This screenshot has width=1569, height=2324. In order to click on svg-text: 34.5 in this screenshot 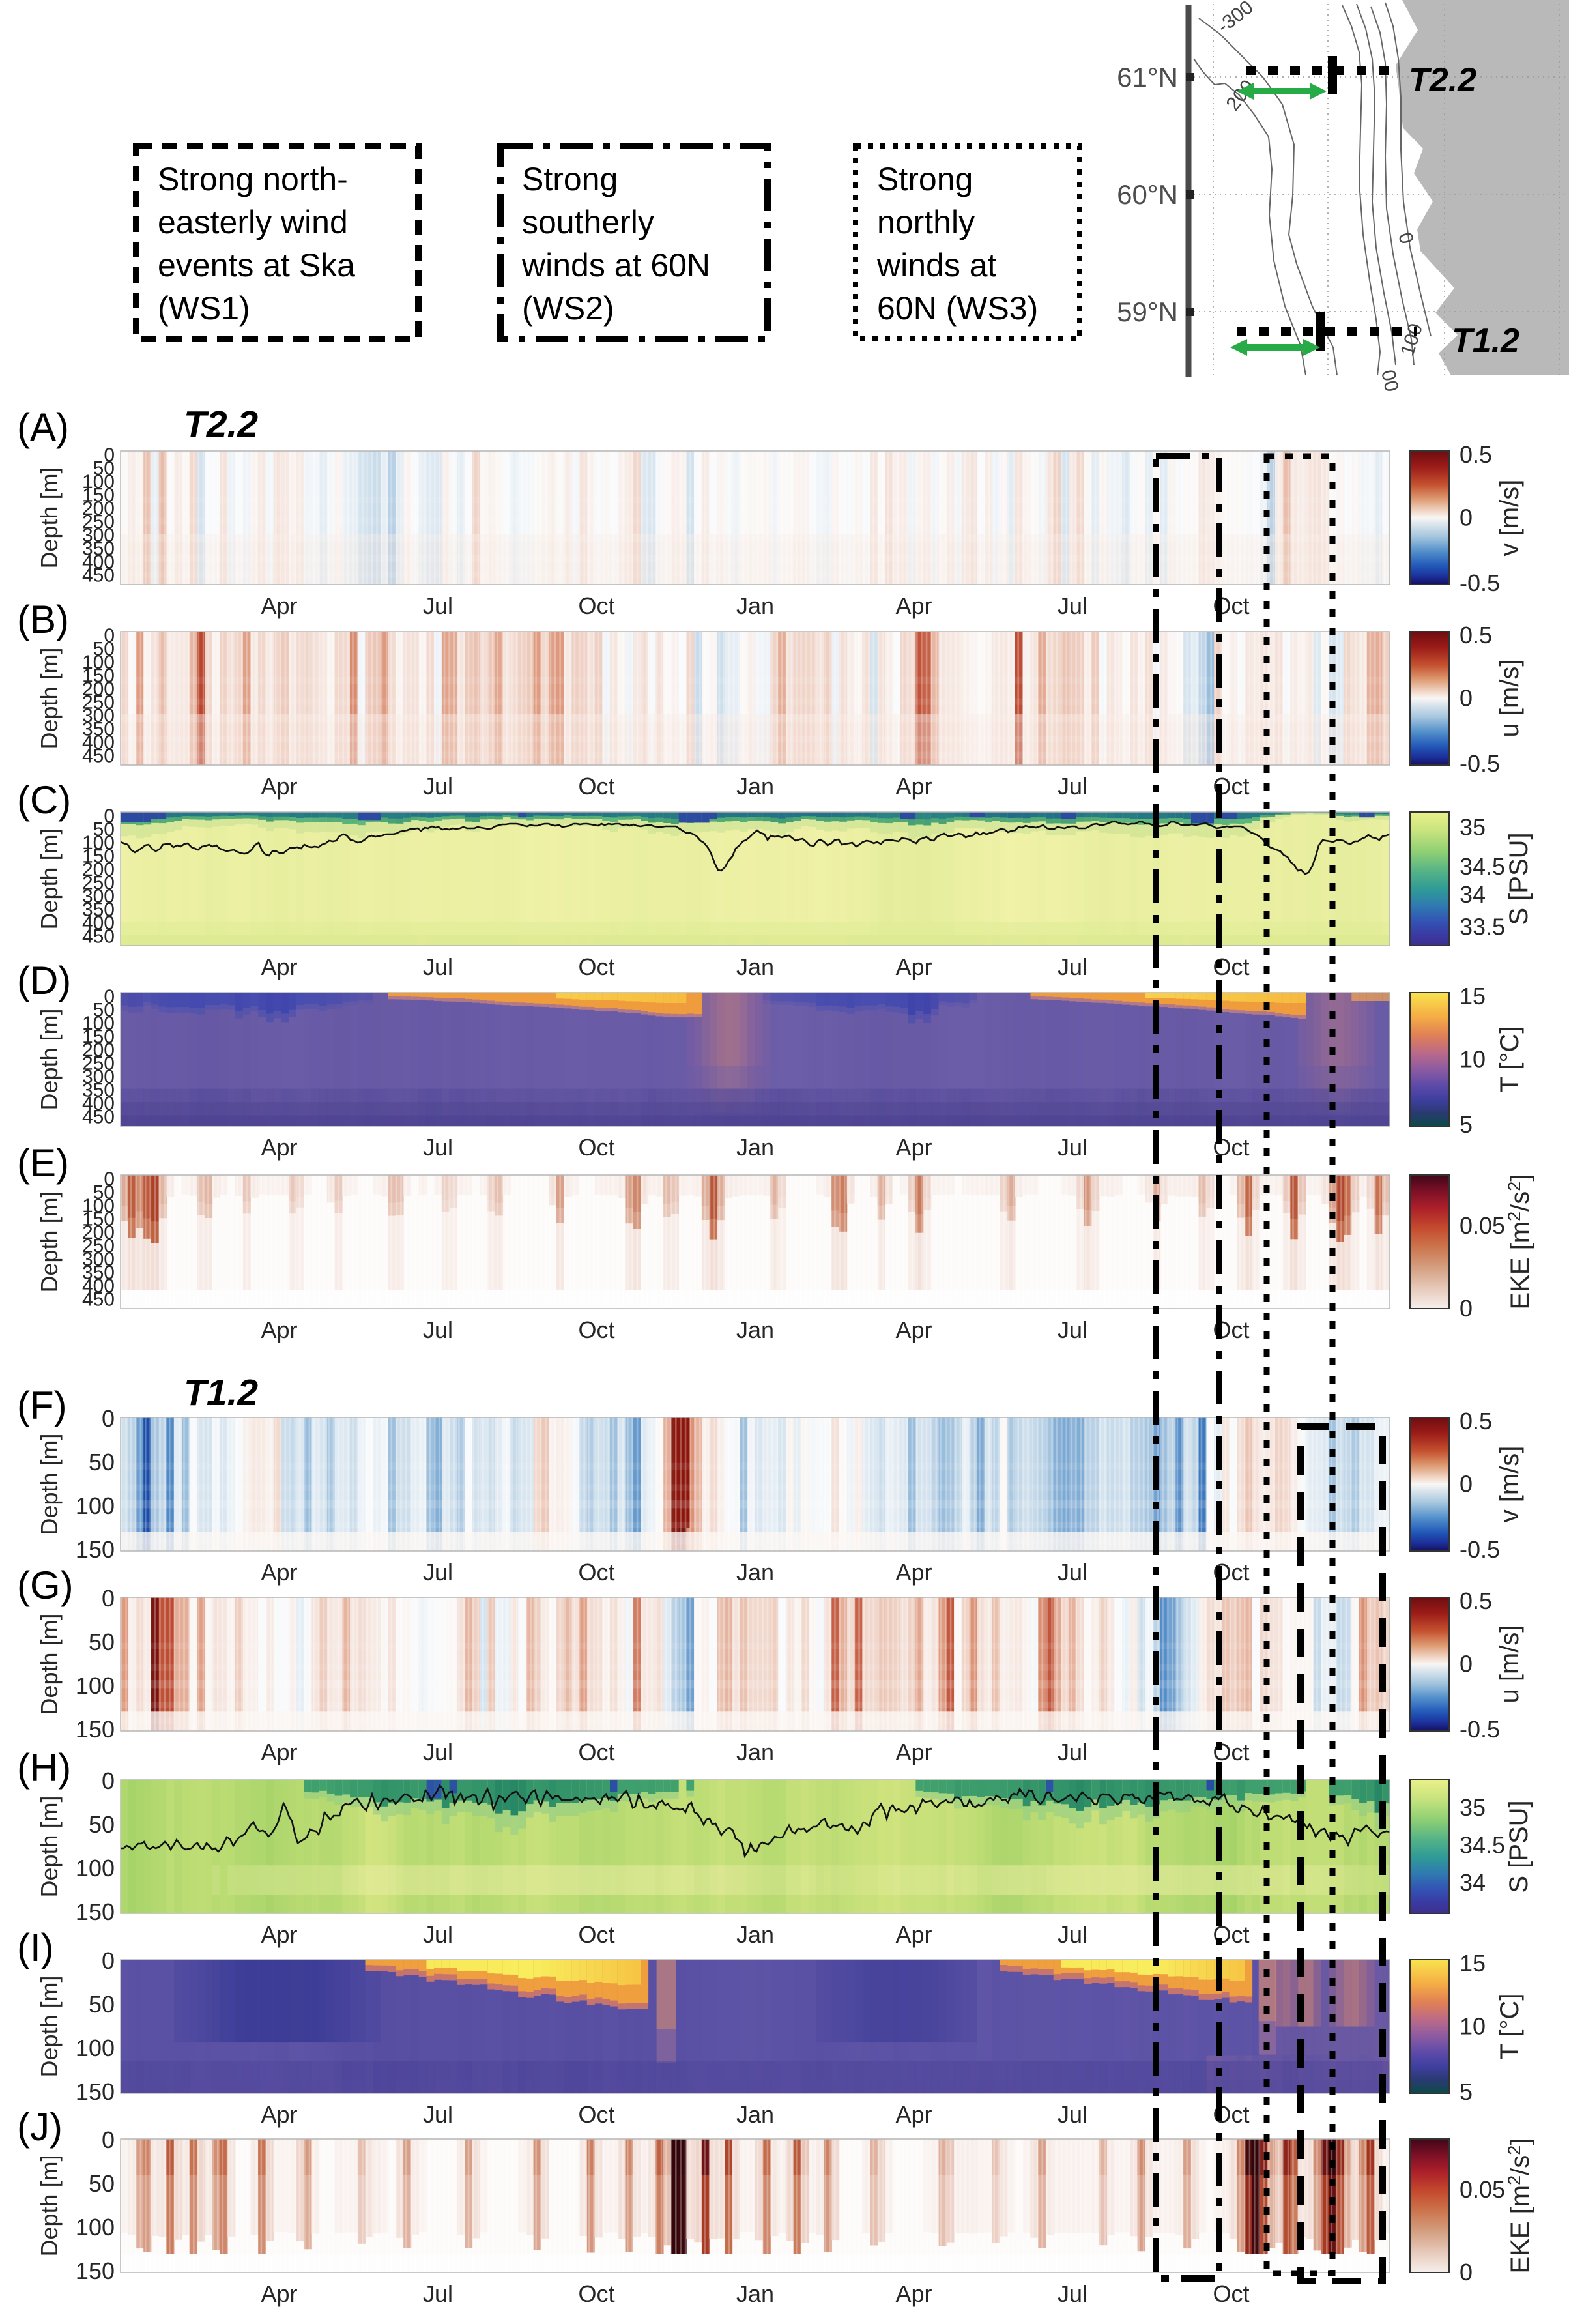, I will do `click(1482, 1844)`.